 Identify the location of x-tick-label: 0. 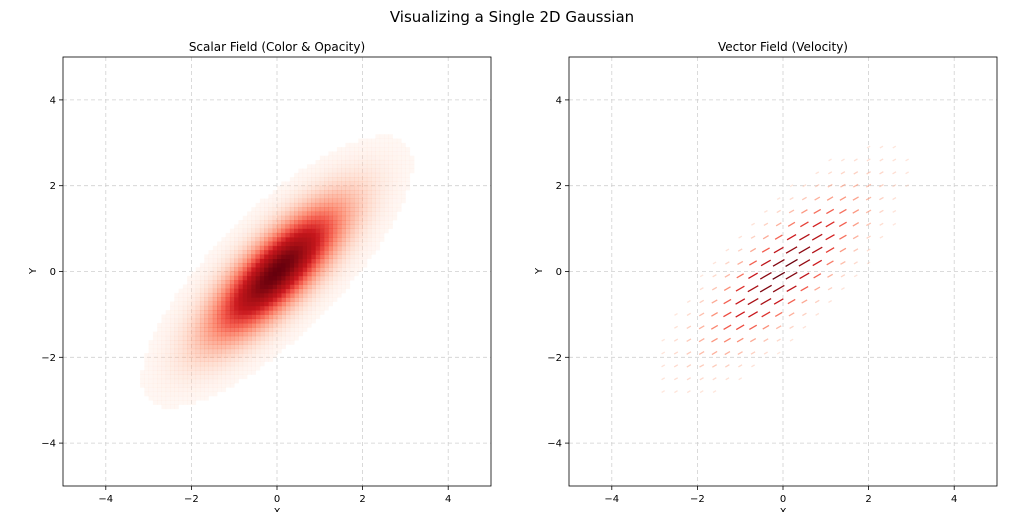
(783, 499).